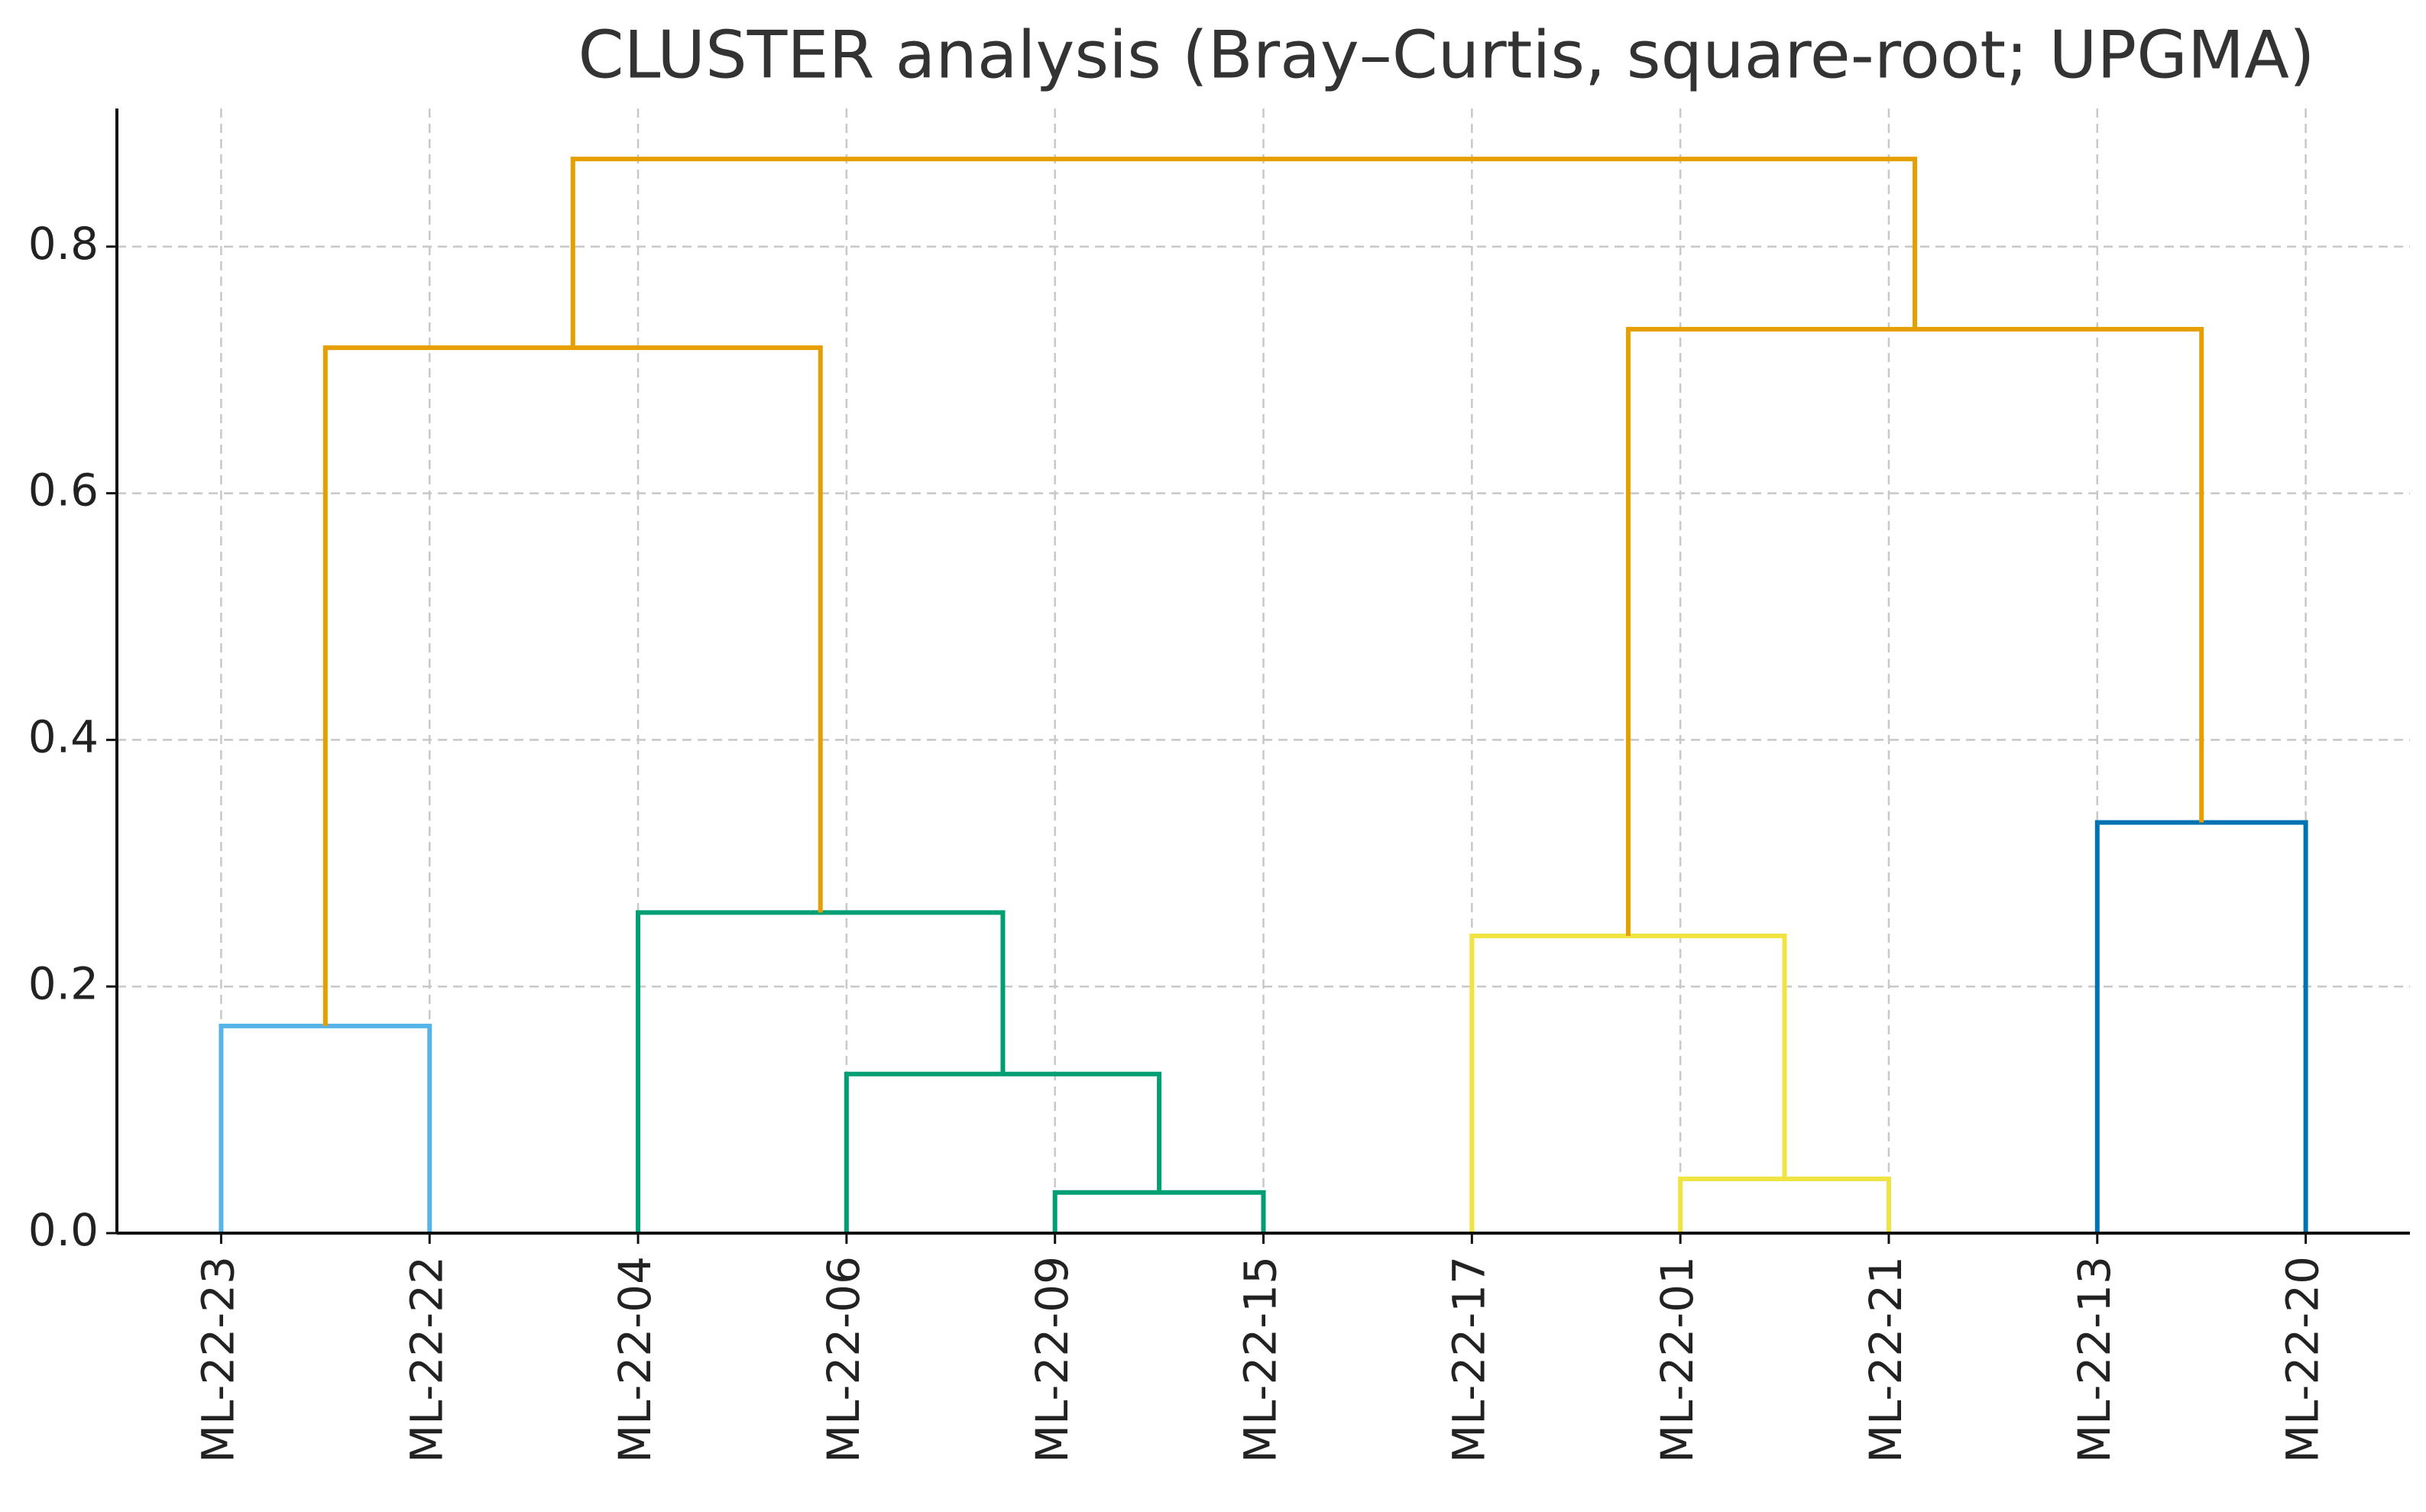 The height and width of the screenshot is (1512, 2426). I want to click on leaf-label: ML-22-09, so click(1052, 1359).